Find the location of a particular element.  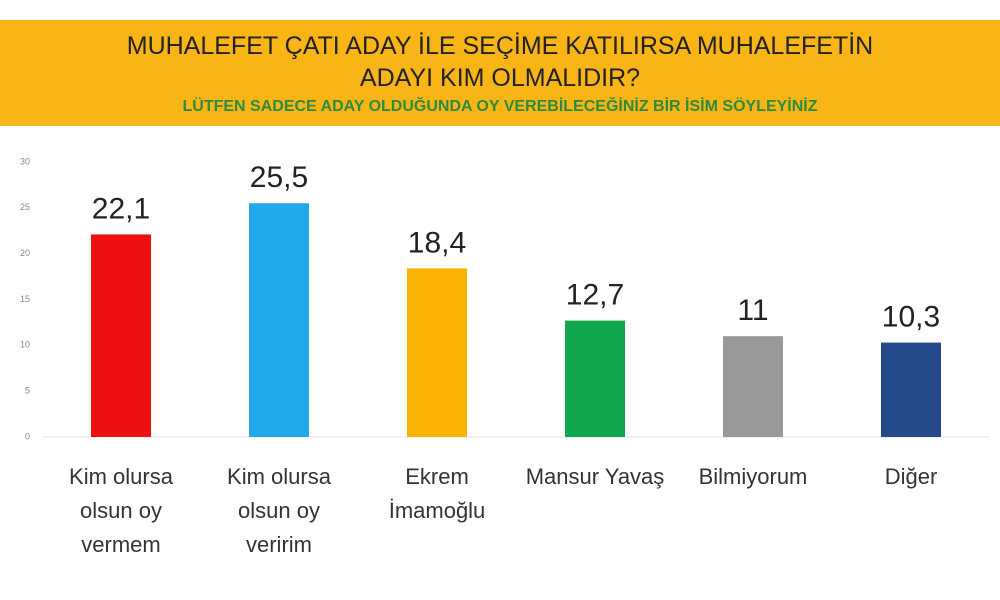

value-label: 22,1 is located at coordinates (121, 208).